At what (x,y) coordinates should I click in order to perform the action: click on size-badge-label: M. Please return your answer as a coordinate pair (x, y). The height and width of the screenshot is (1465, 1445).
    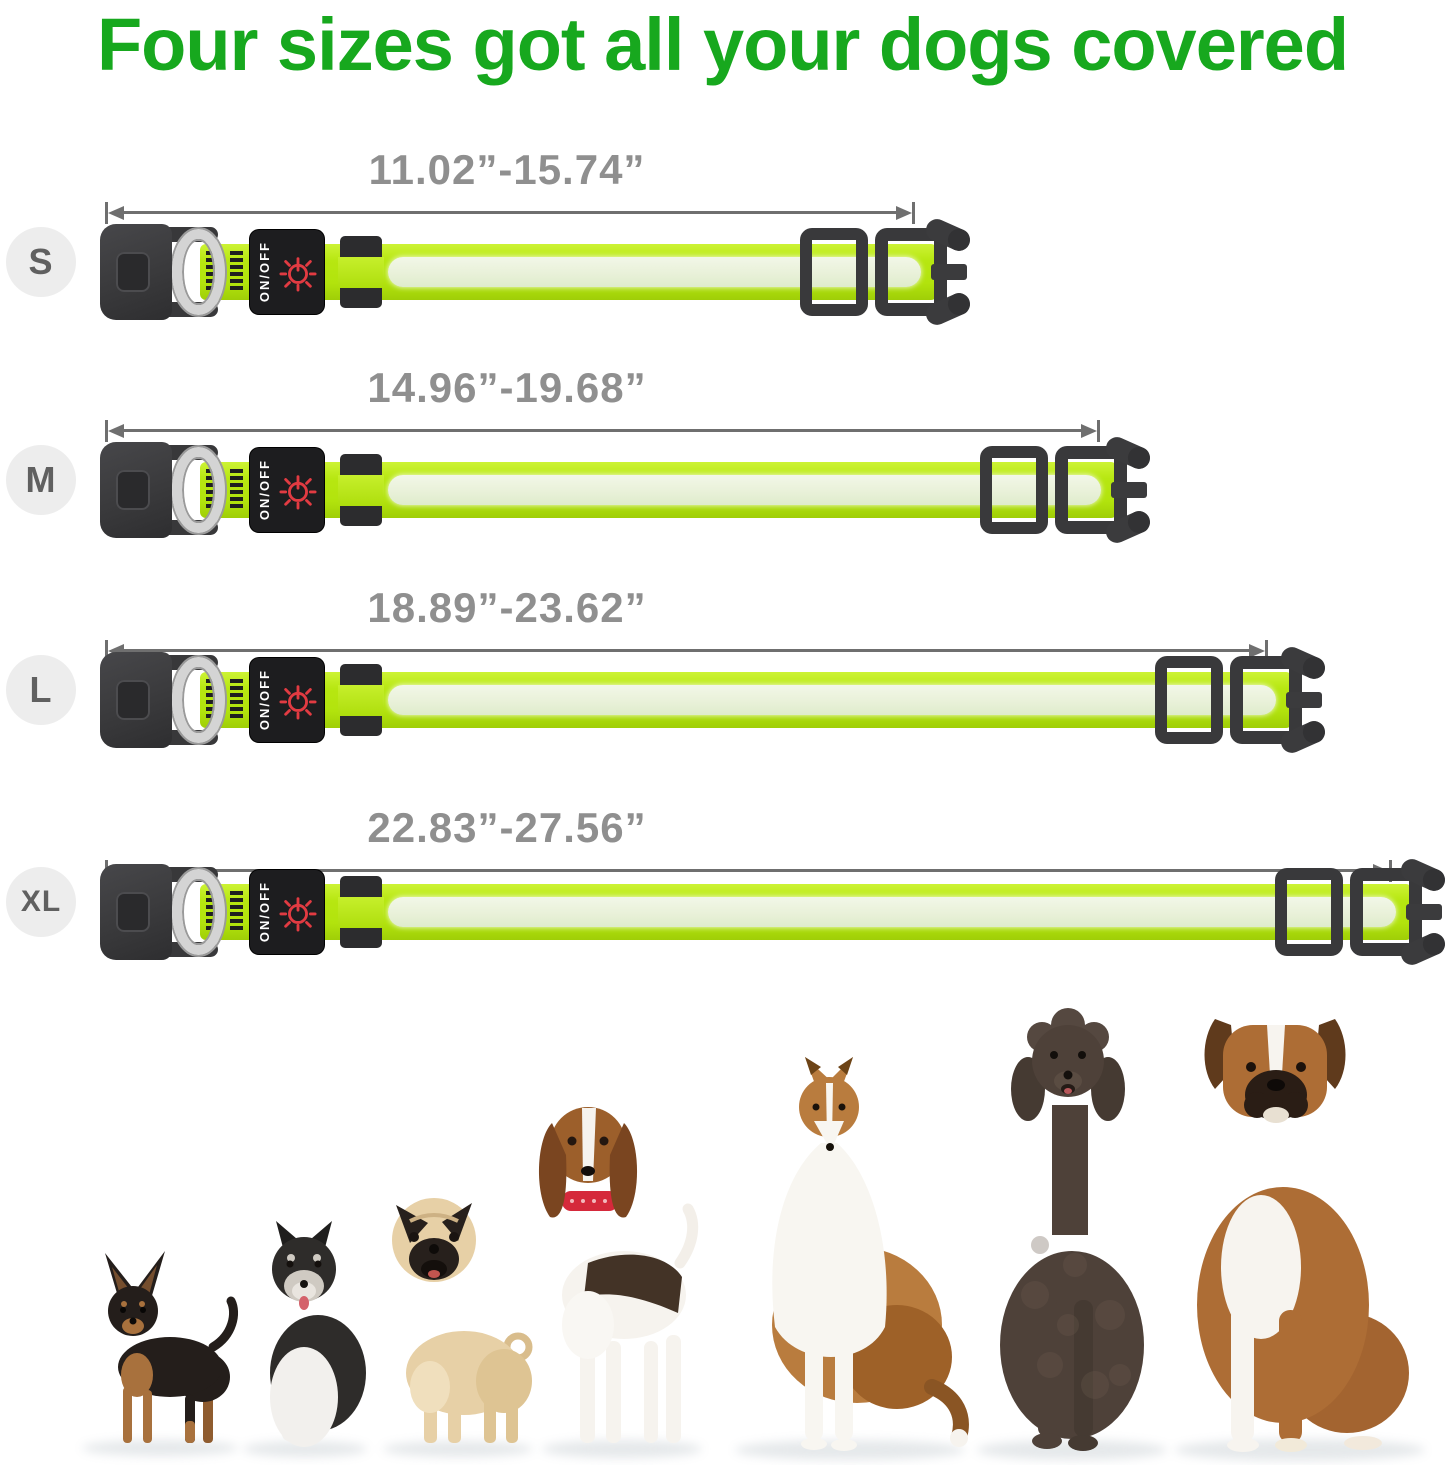
    Looking at the image, I should click on (41, 479).